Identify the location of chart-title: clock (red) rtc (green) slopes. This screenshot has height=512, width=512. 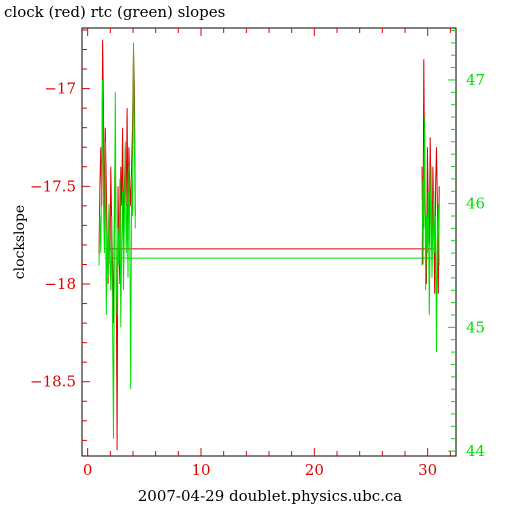
(114, 12).